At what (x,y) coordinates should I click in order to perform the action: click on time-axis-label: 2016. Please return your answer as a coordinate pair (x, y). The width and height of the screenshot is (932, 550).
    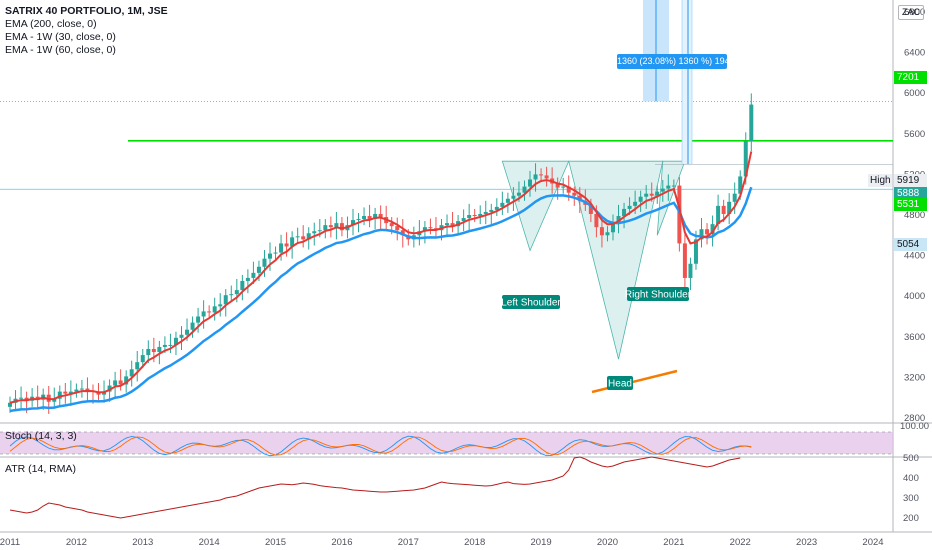
    Looking at the image, I should click on (341, 542).